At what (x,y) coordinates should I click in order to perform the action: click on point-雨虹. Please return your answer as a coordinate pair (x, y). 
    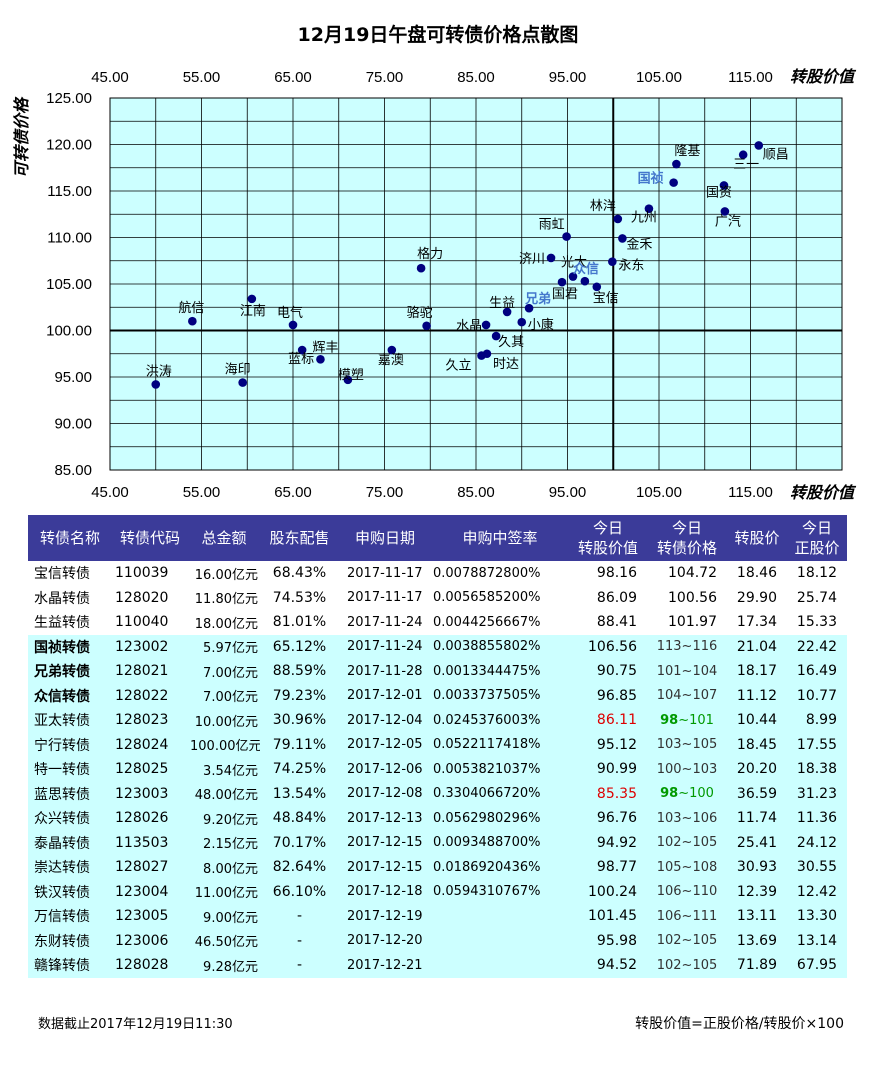
    Looking at the image, I should click on (566, 236).